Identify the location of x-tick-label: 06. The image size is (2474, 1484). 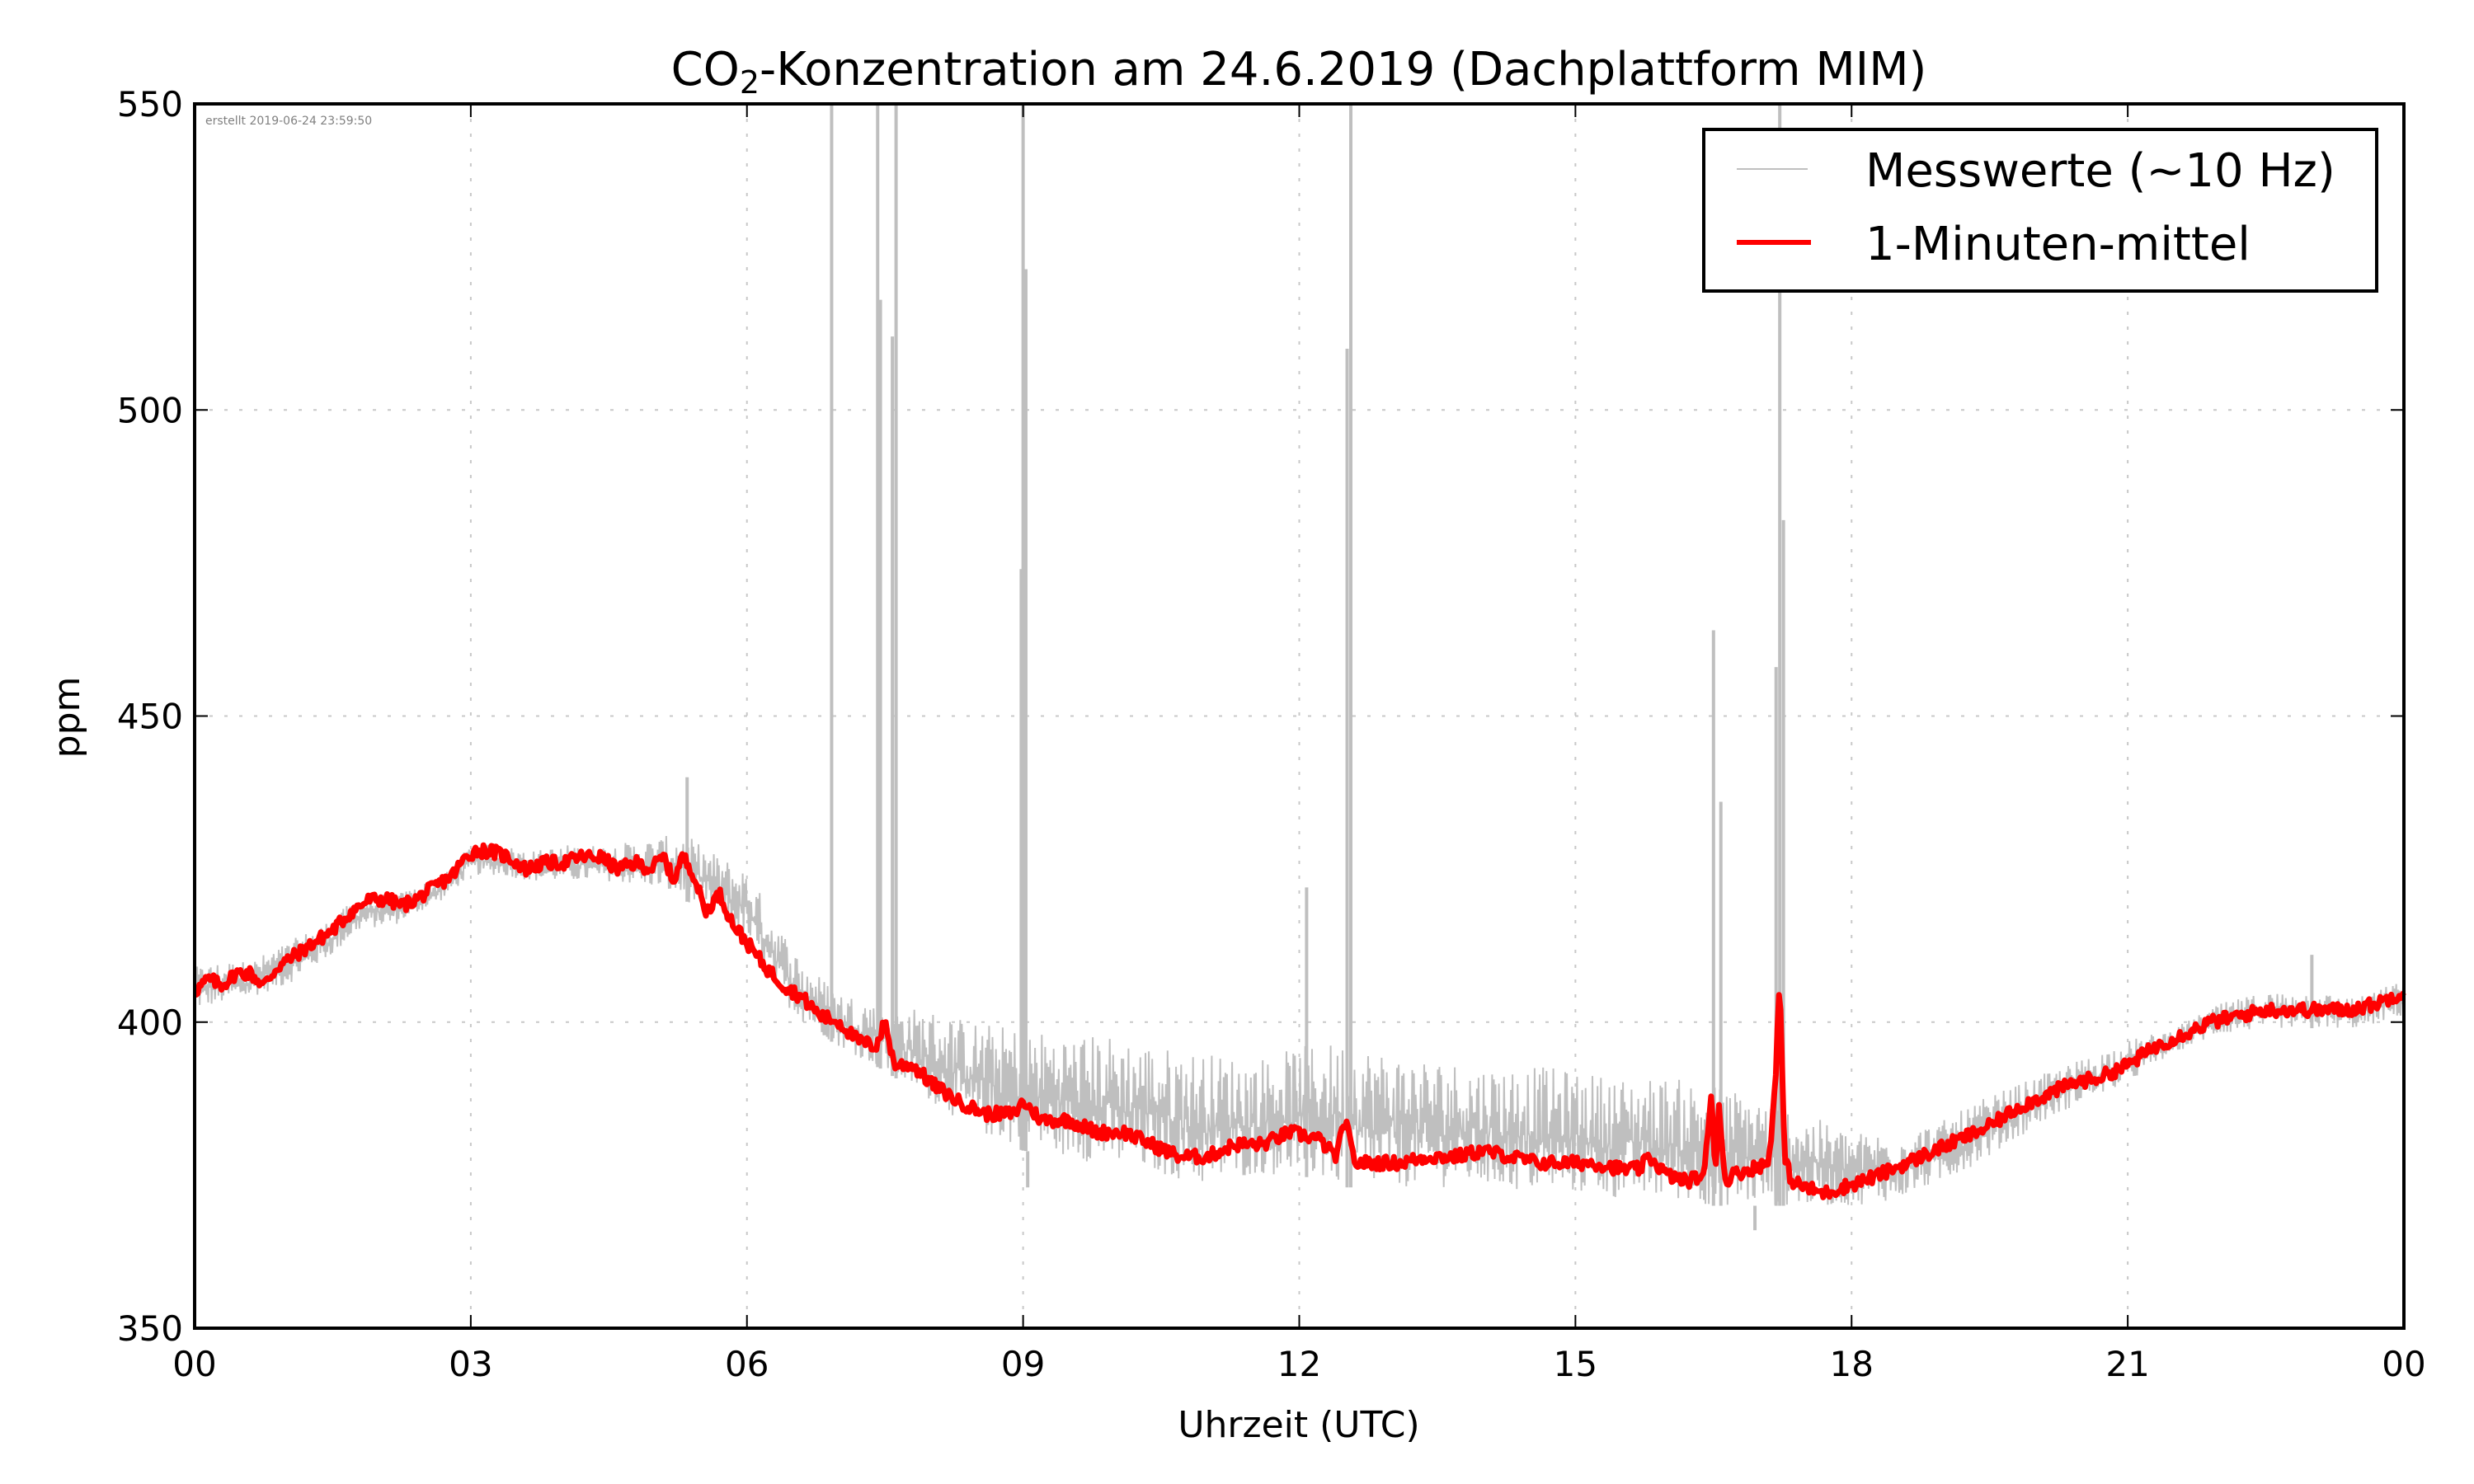
(747, 1364).